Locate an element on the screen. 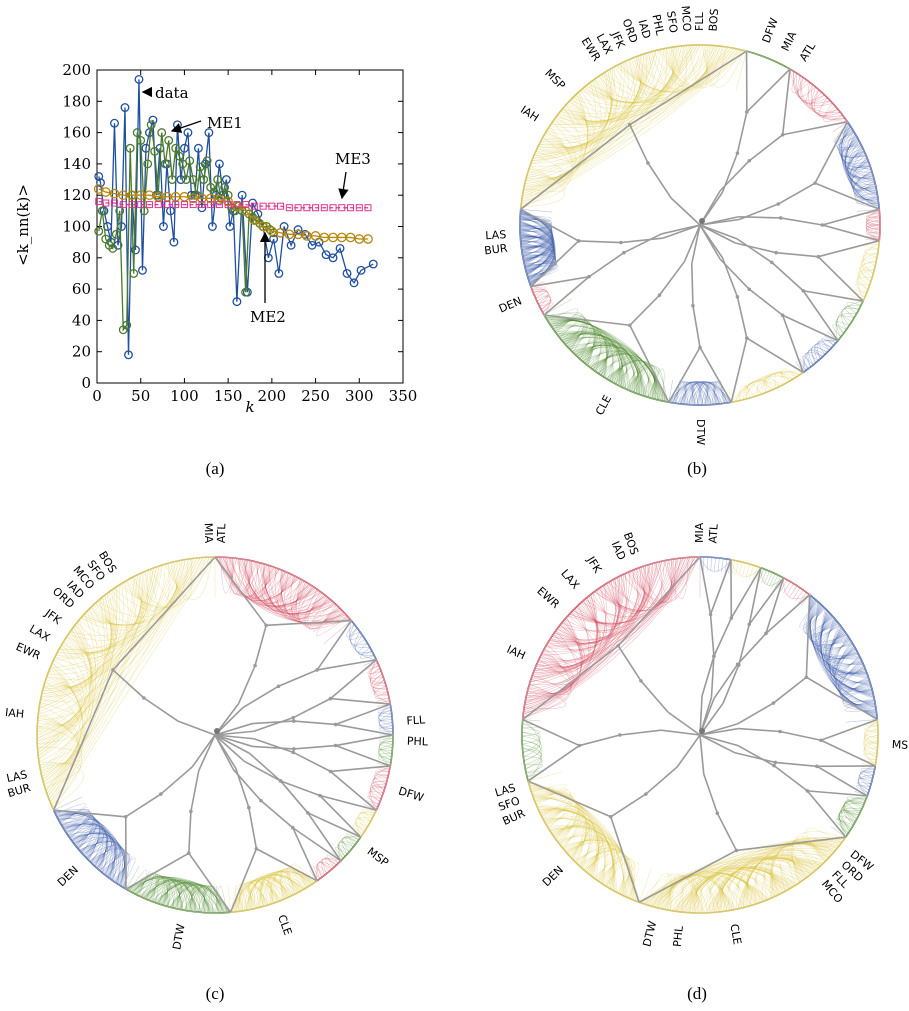 The width and height of the screenshot is (909, 1011). panel-label-d: (d) is located at coordinates (697, 993).